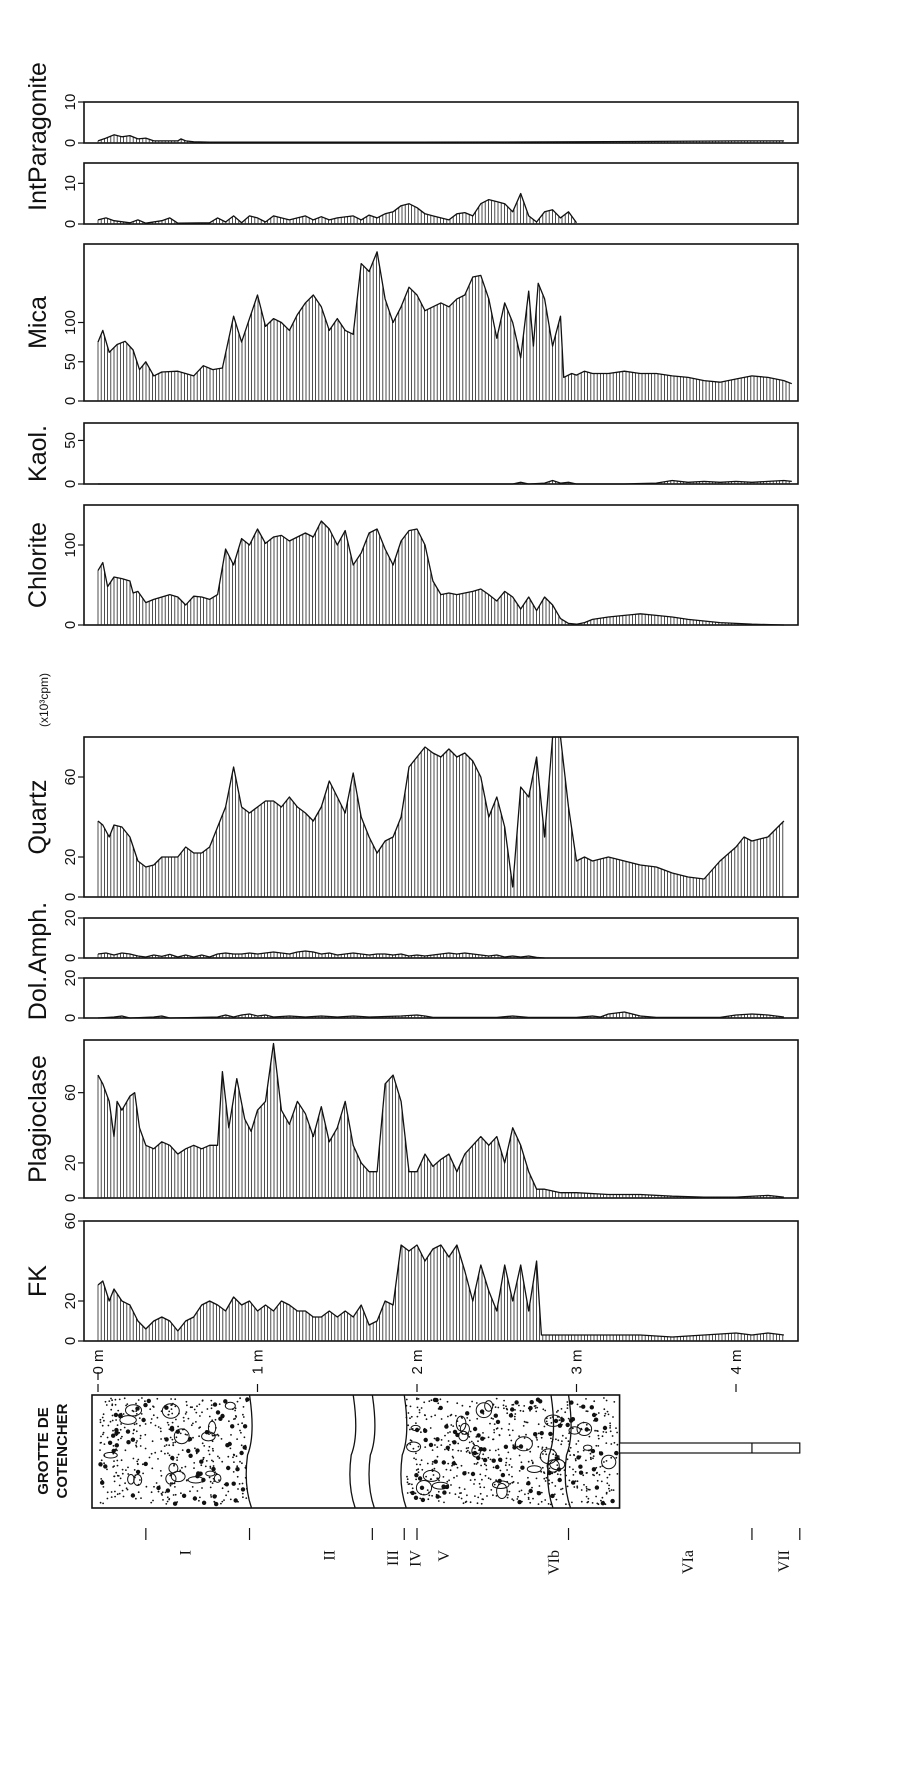  Describe the element at coordinates (440, 1015) in the screenshot. I see `dol-series-line` at that location.